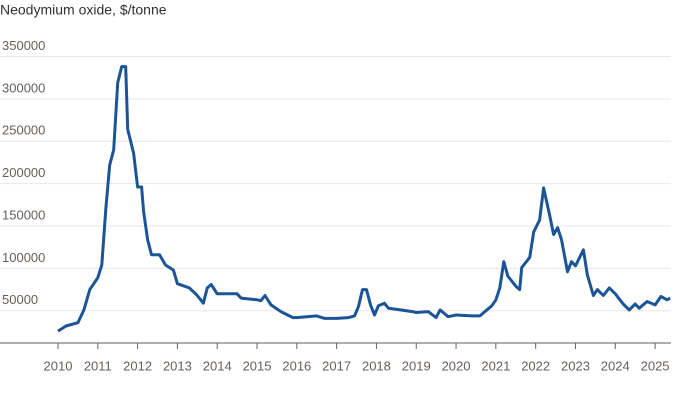  What do you see at coordinates (655, 365) in the screenshot?
I see `x-tick-label: 2025` at bounding box center [655, 365].